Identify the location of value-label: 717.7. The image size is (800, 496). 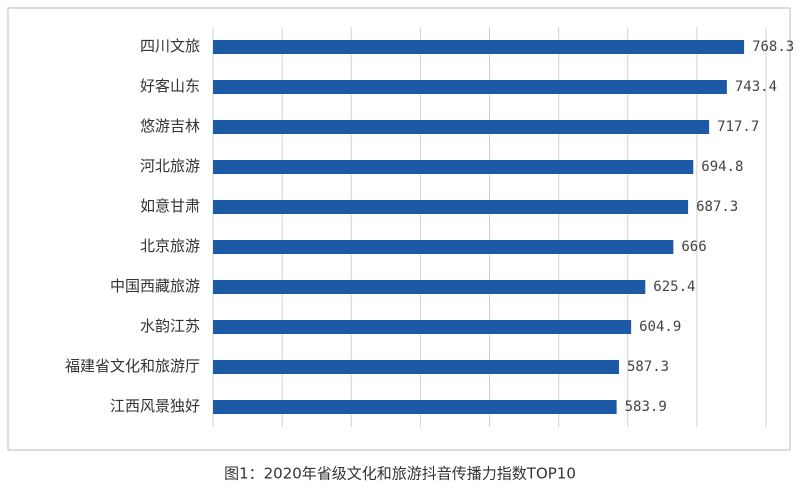
(738, 127).